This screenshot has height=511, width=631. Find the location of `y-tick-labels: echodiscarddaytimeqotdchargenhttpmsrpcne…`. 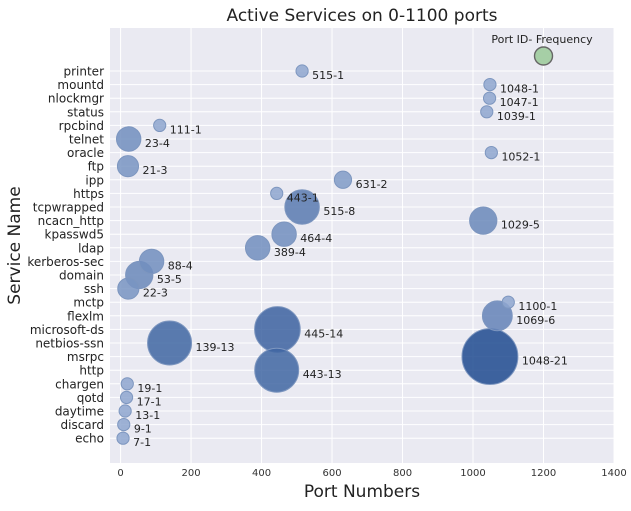

y-tick-labels: echodiscarddaytimeqotdchargenhttpmsrpcne… is located at coordinates (65, 255).